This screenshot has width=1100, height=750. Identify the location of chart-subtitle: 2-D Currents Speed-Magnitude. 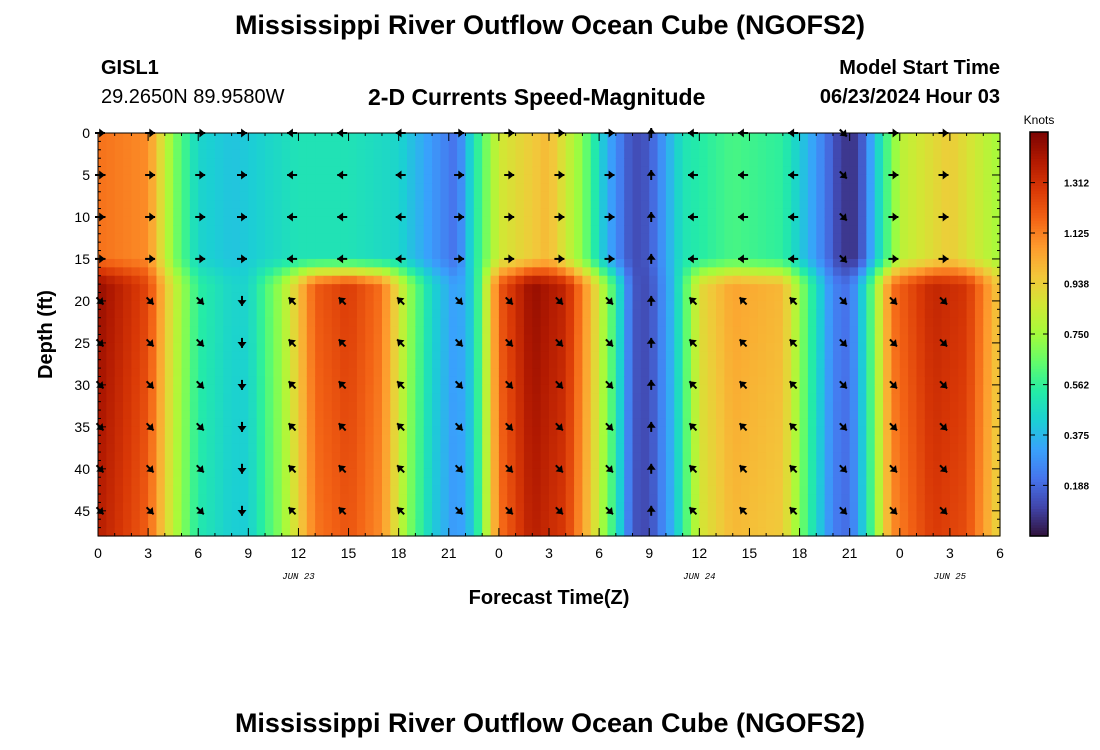
(537, 97).